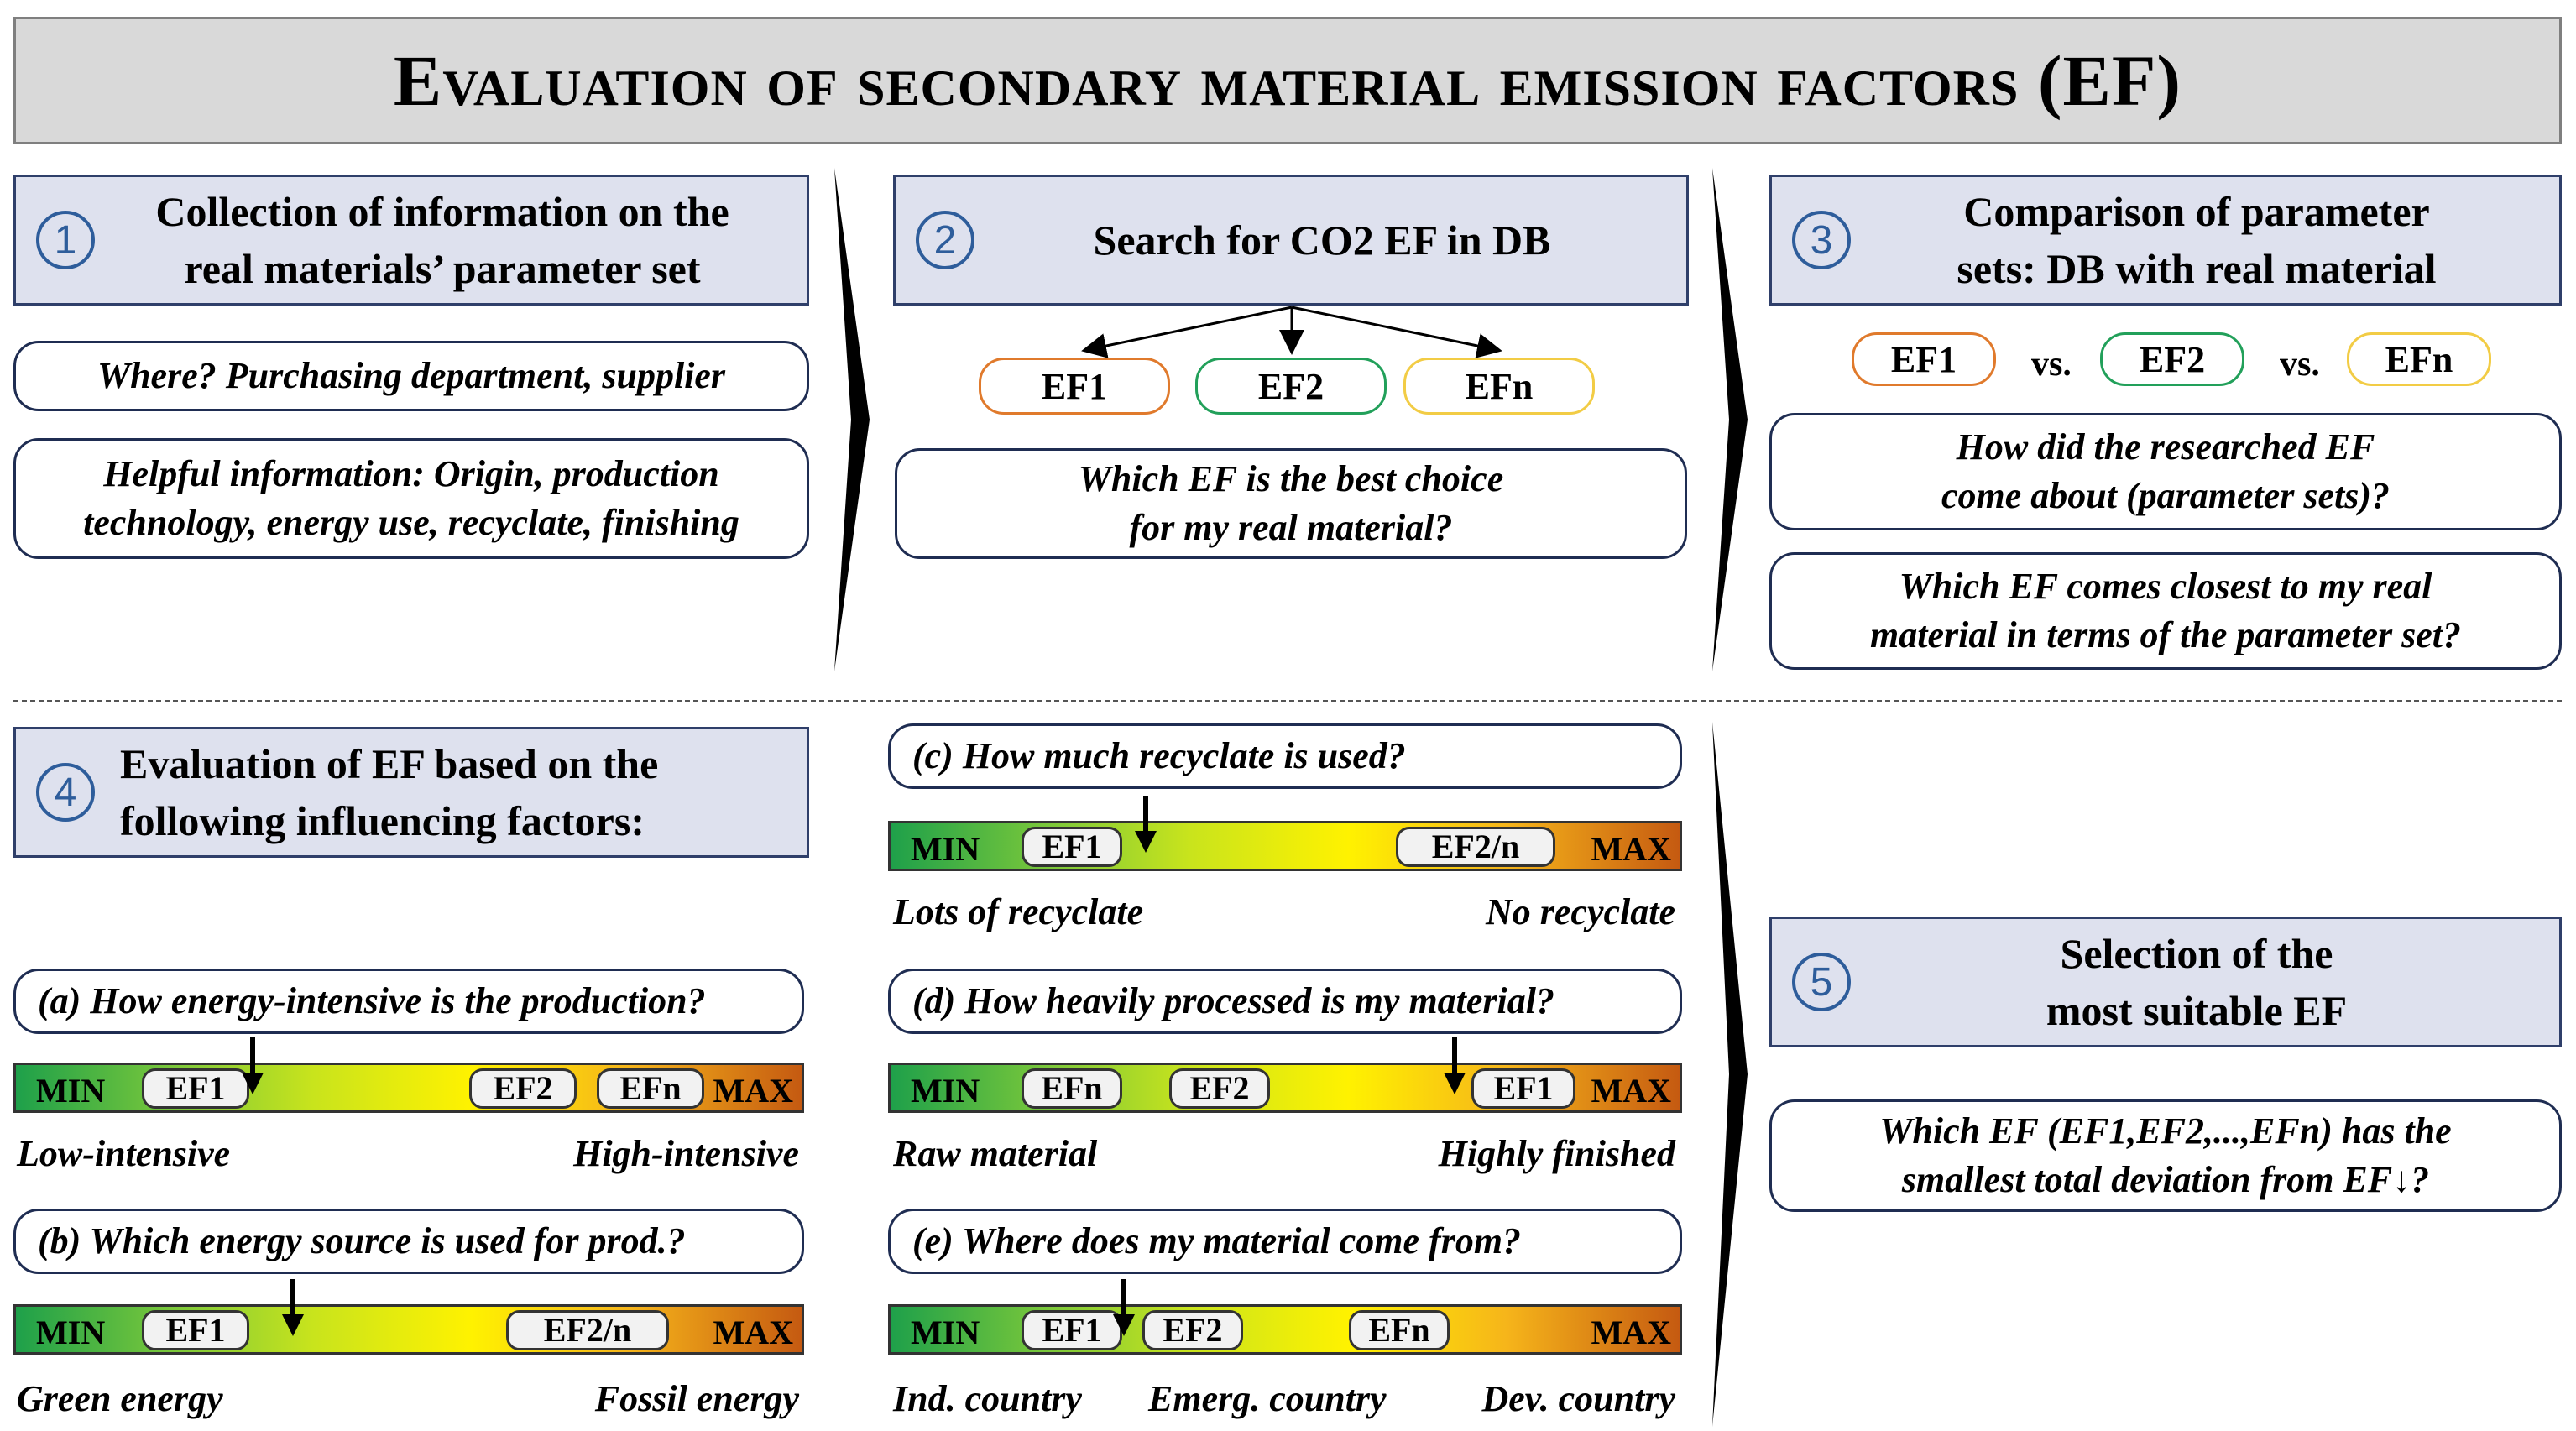 The image size is (2576, 1431). What do you see at coordinates (1219, 1088) in the screenshot?
I see `factor-d-mark-ef2: EF2` at bounding box center [1219, 1088].